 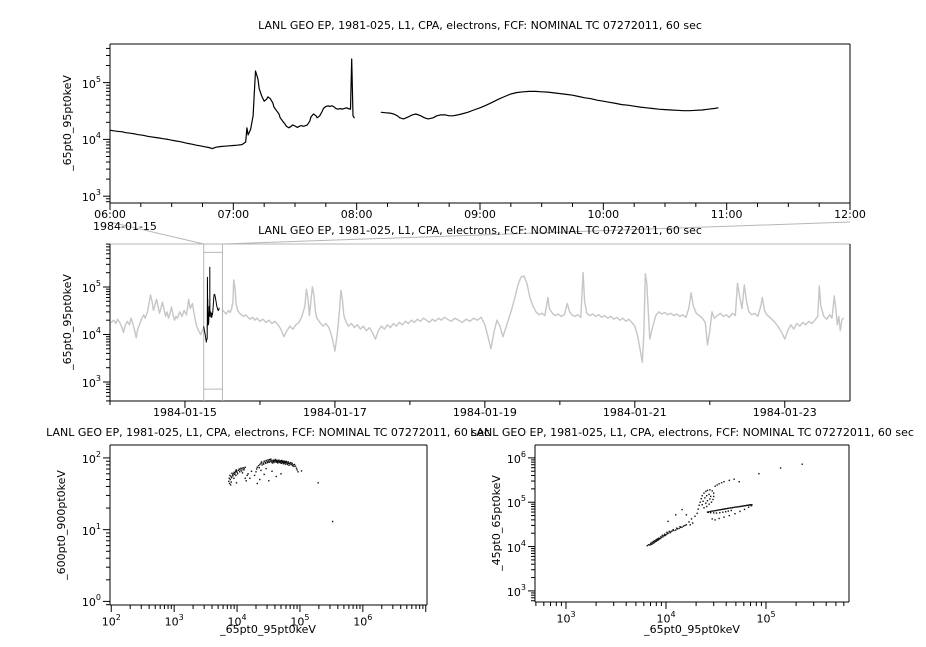 What do you see at coordinates (496, 523) in the screenshot?
I see `y-axis-label-scatter-right: _45pt0_65pt0keV` at bounding box center [496, 523].